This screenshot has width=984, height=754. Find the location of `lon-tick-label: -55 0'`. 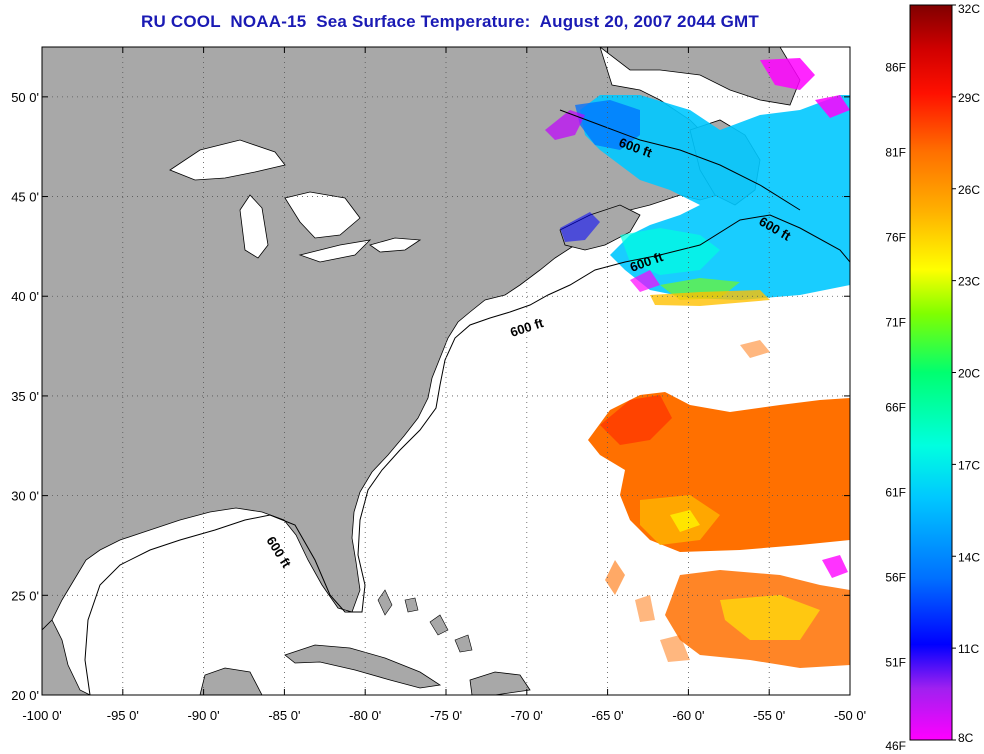

lon-tick-label: -55 0' is located at coordinates (769, 715).